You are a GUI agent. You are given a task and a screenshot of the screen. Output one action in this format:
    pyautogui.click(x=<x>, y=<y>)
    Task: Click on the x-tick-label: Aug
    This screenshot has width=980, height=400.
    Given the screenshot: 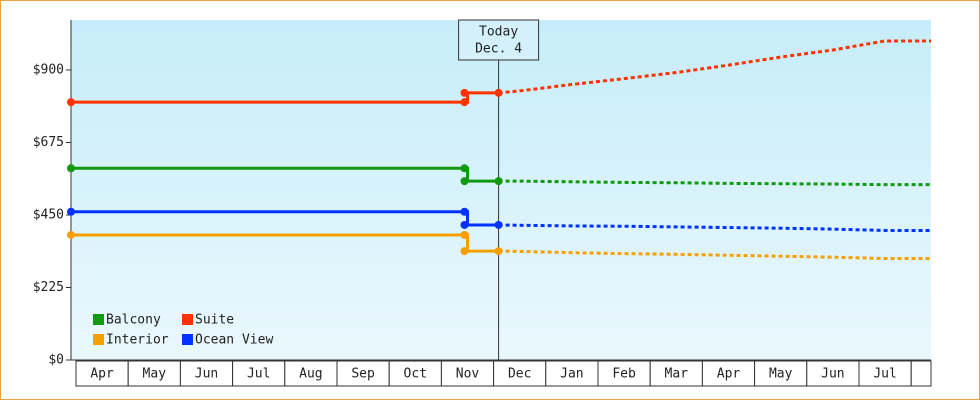 What is the action you would take?
    pyautogui.click(x=310, y=374)
    